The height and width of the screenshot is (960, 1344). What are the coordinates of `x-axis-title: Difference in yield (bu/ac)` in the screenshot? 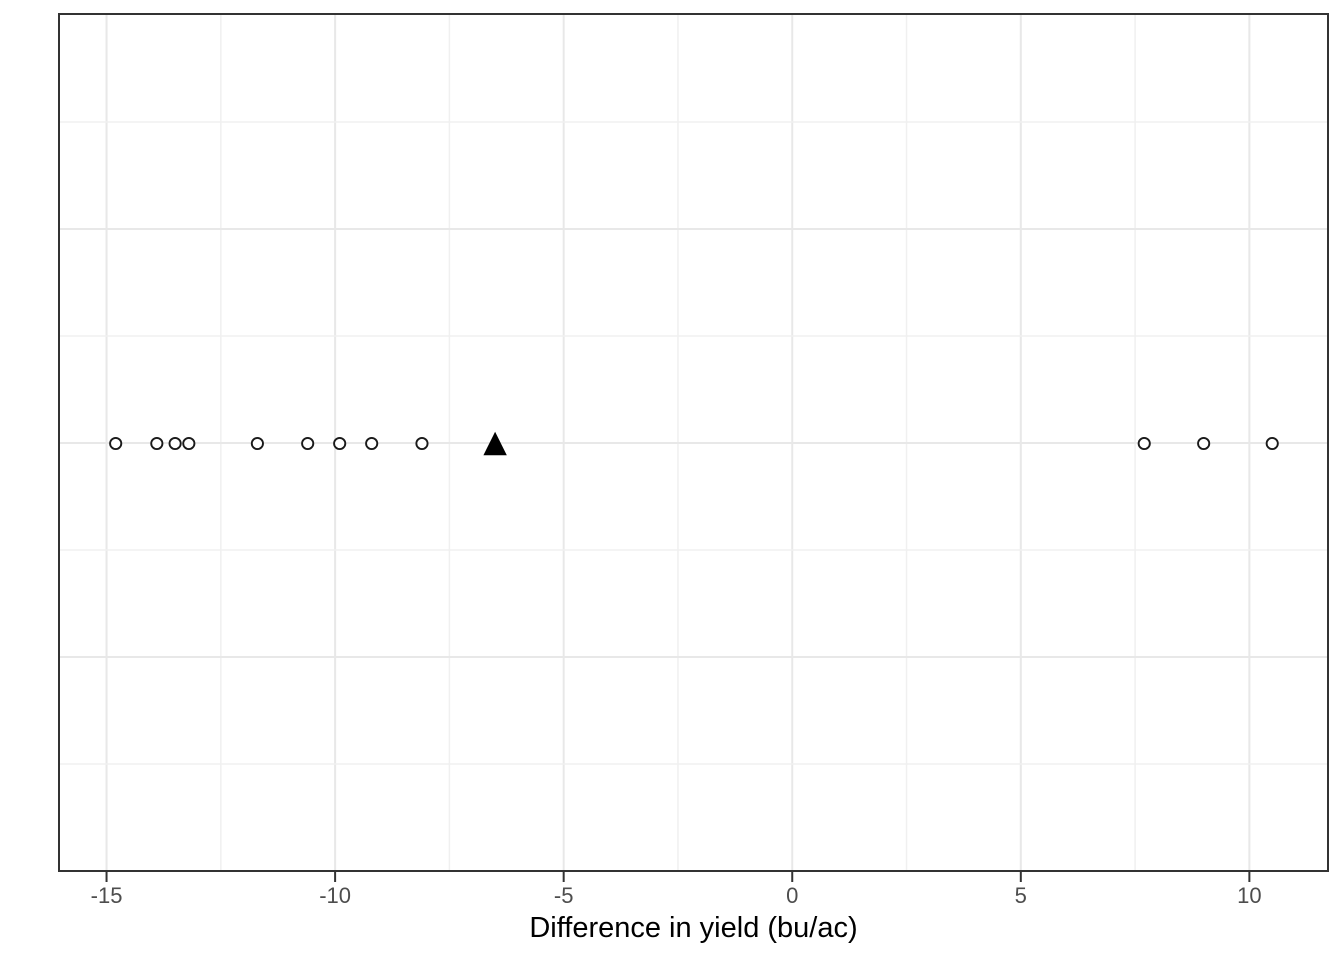 It's located at (693, 928).